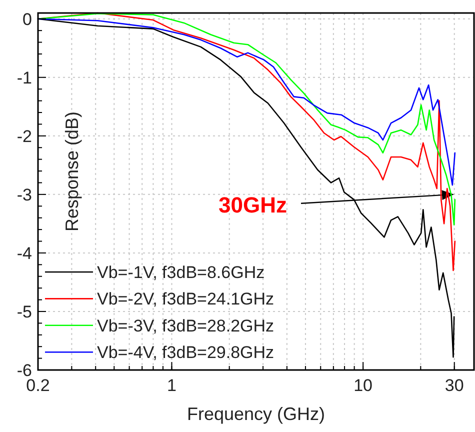 This screenshot has width=475, height=432. I want to click on y-tick-label: -3, so click(24, 194).